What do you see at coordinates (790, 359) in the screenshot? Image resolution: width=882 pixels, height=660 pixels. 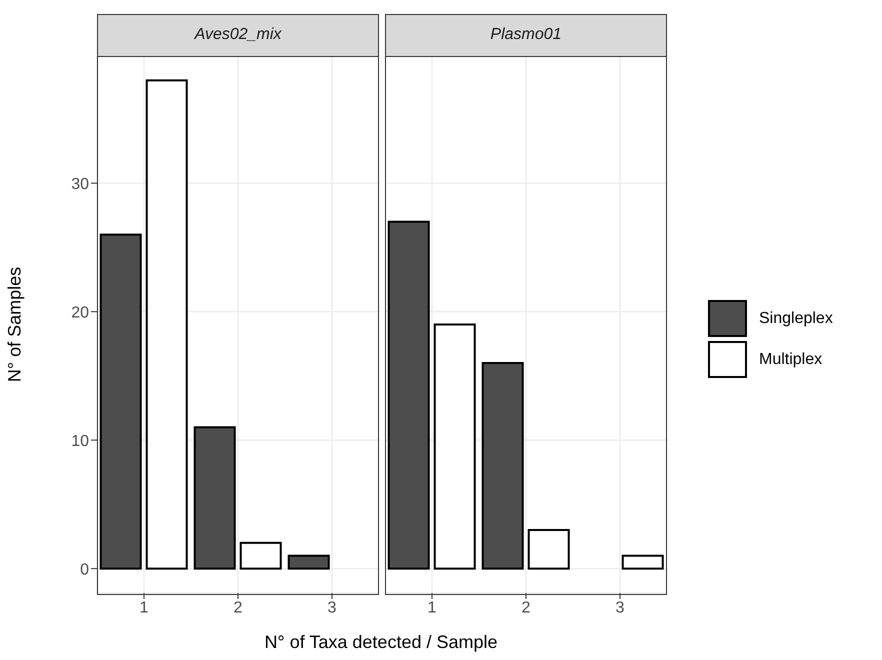 I see `legend-label: Multiplex` at bounding box center [790, 359].